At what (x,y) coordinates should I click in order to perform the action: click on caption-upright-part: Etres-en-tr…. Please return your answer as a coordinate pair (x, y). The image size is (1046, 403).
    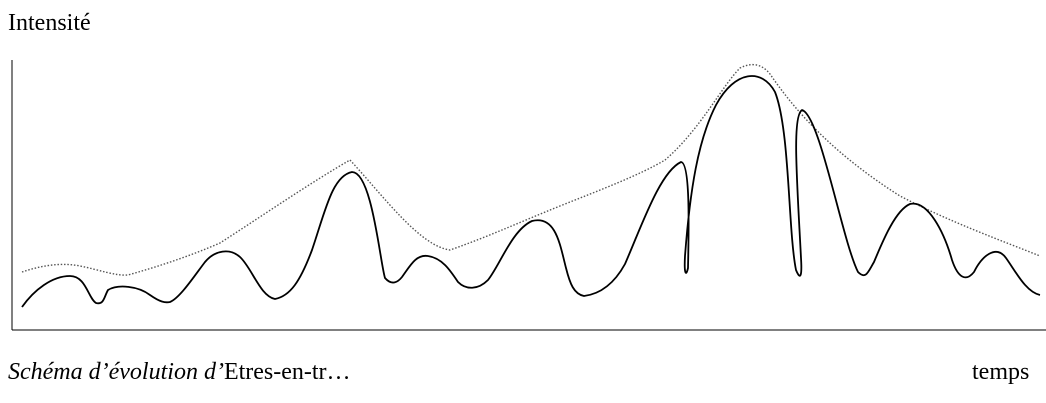
    Looking at the image, I should click on (287, 372).